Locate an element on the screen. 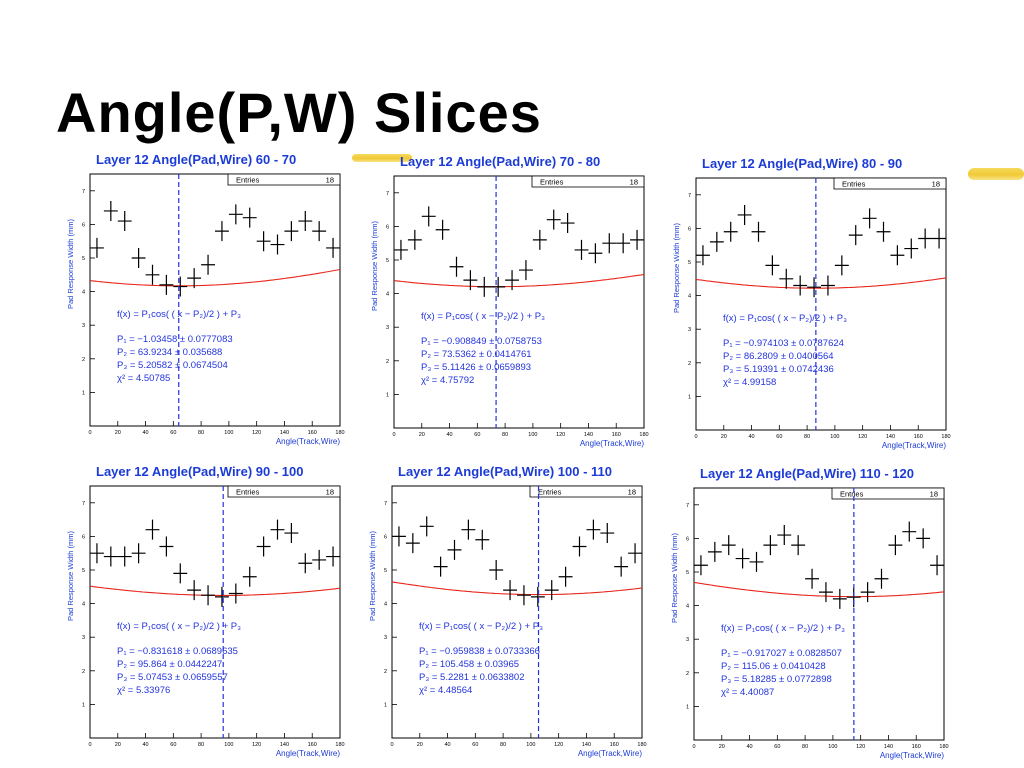 The width and height of the screenshot is (1024, 768). y-axis-label: Pad Response Width (mm) is located at coordinates (70, 263).